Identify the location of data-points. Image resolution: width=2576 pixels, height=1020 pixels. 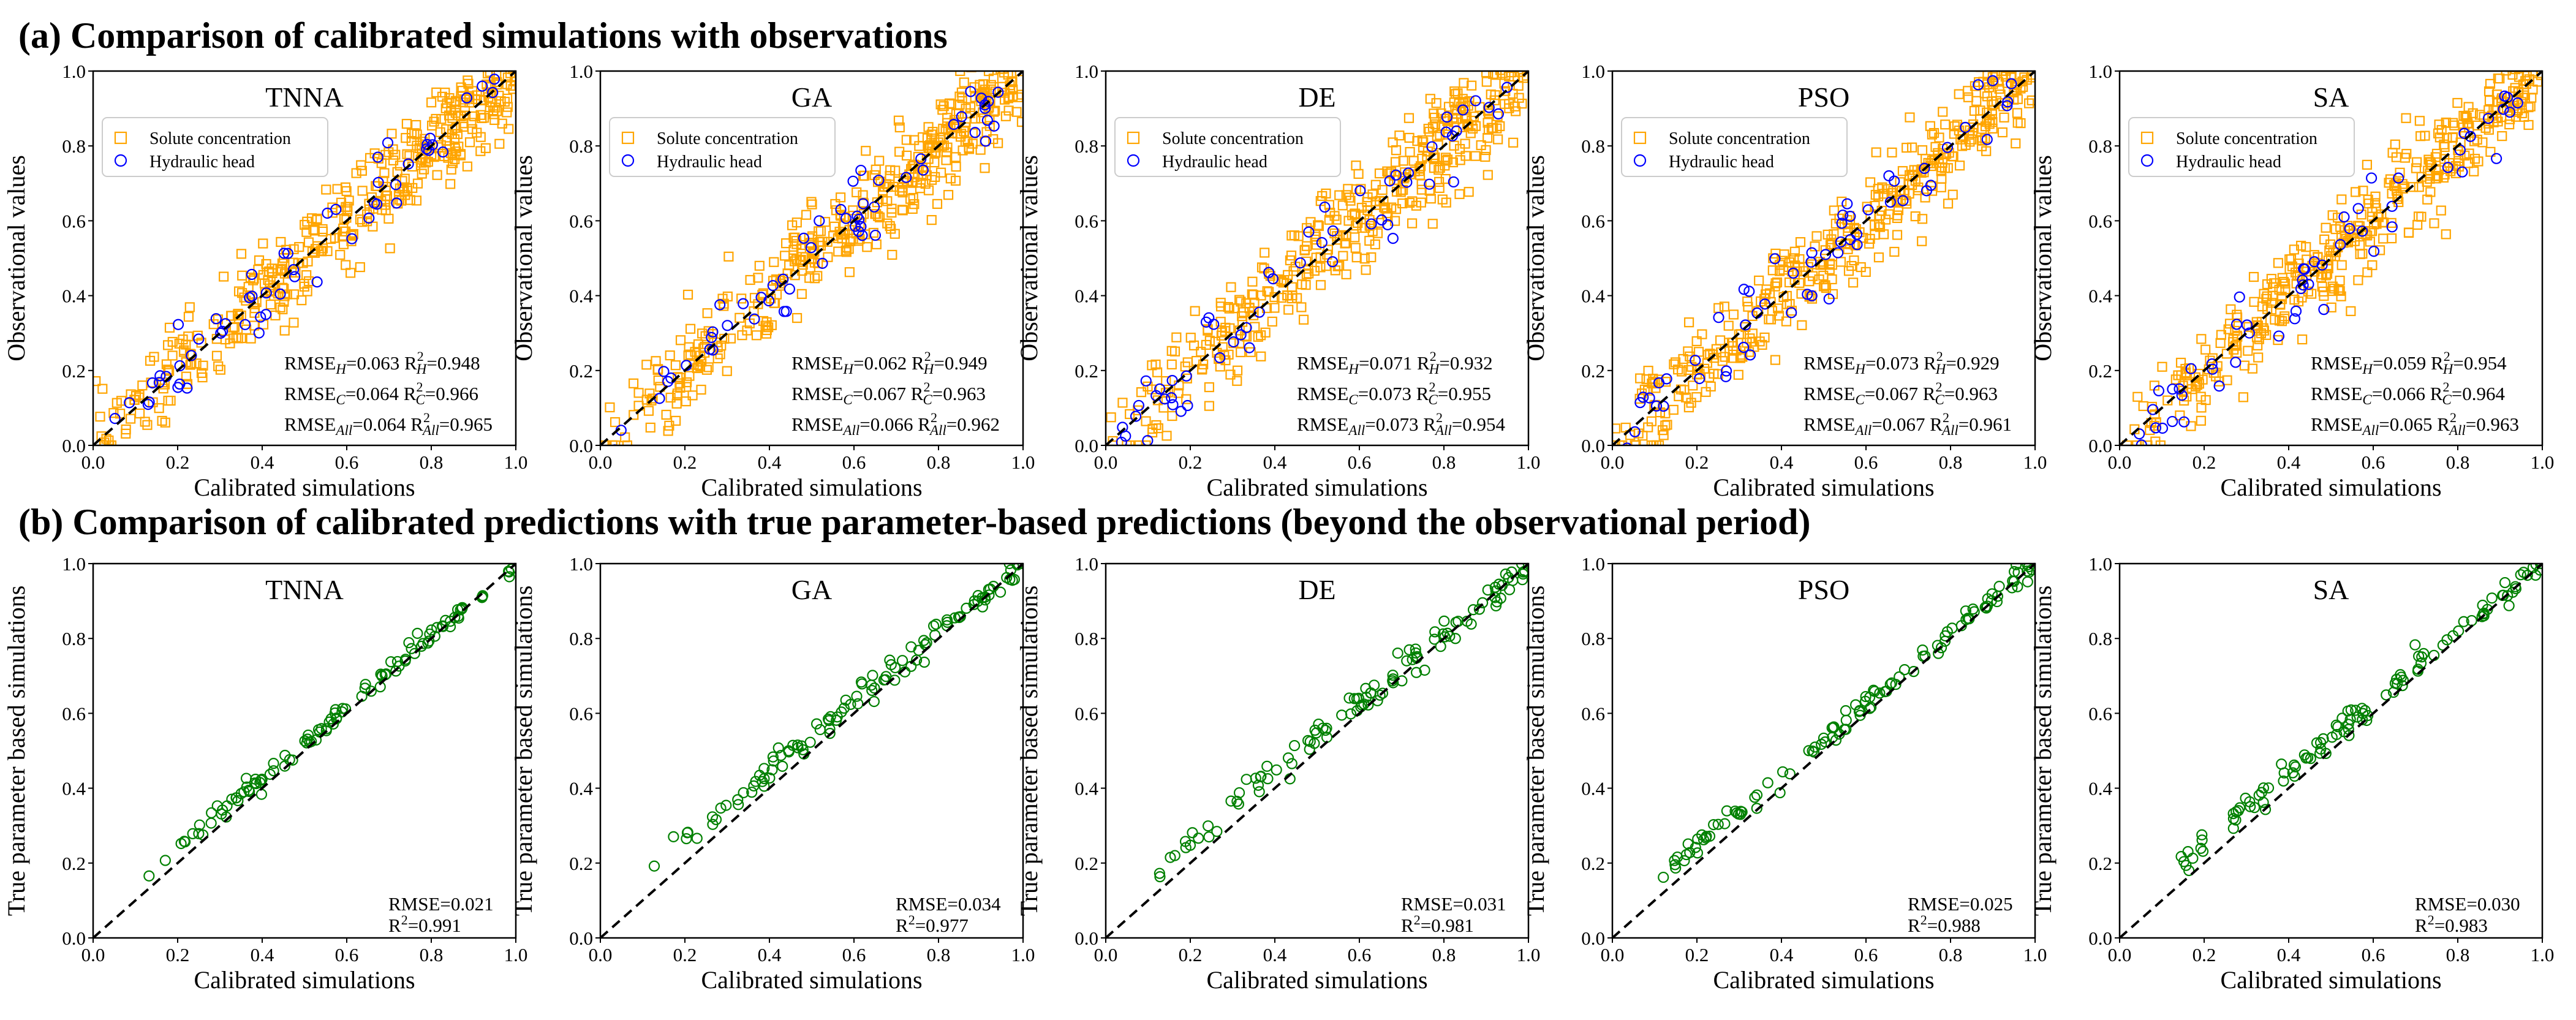
(2358, 720).